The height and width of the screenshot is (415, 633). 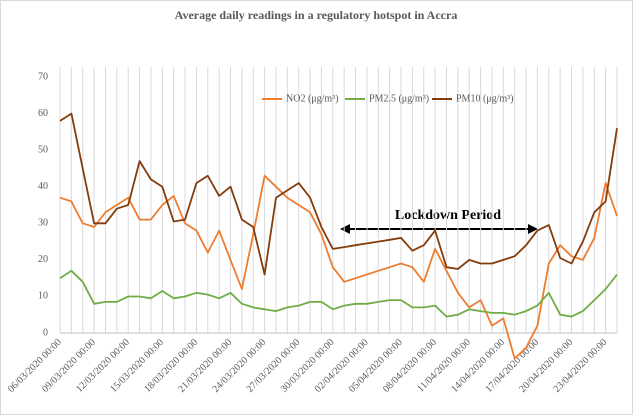 What do you see at coordinates (338, 293) in the screenshot?
I see `series-line` at bounding box center [338, 293].